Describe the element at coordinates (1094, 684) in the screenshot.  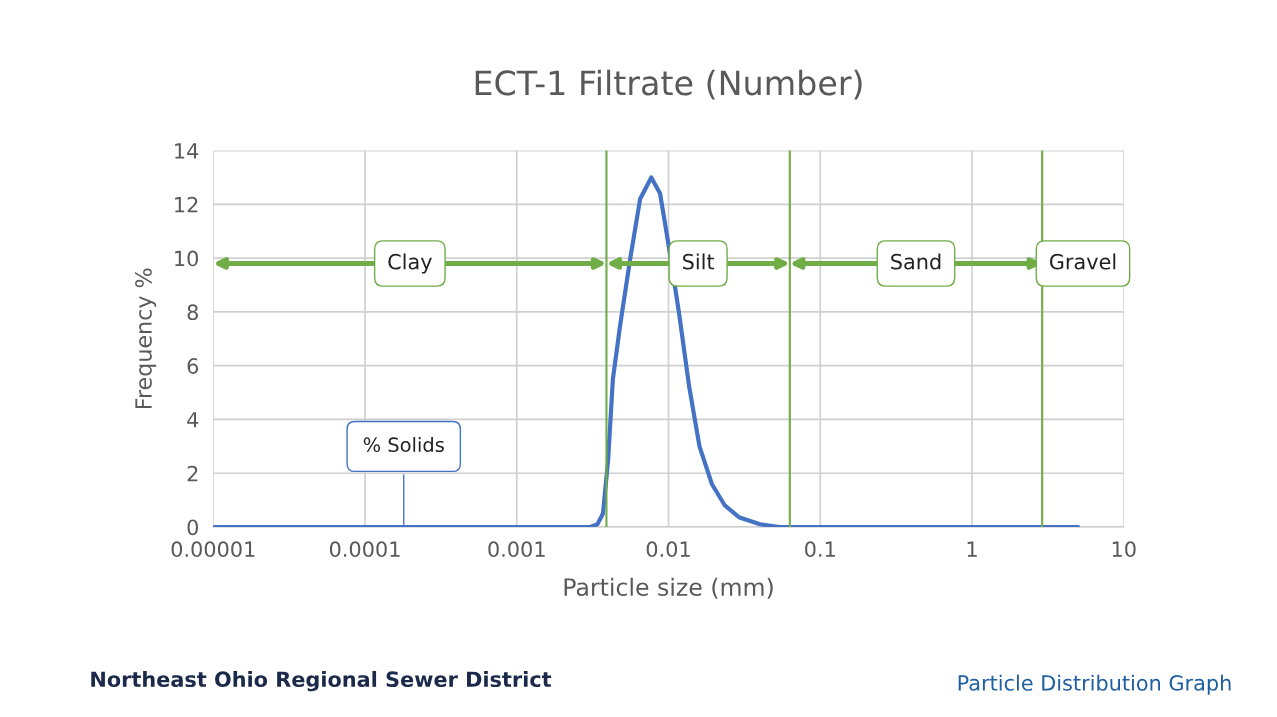
I see `text: Particle Distribution Graph` at that location.